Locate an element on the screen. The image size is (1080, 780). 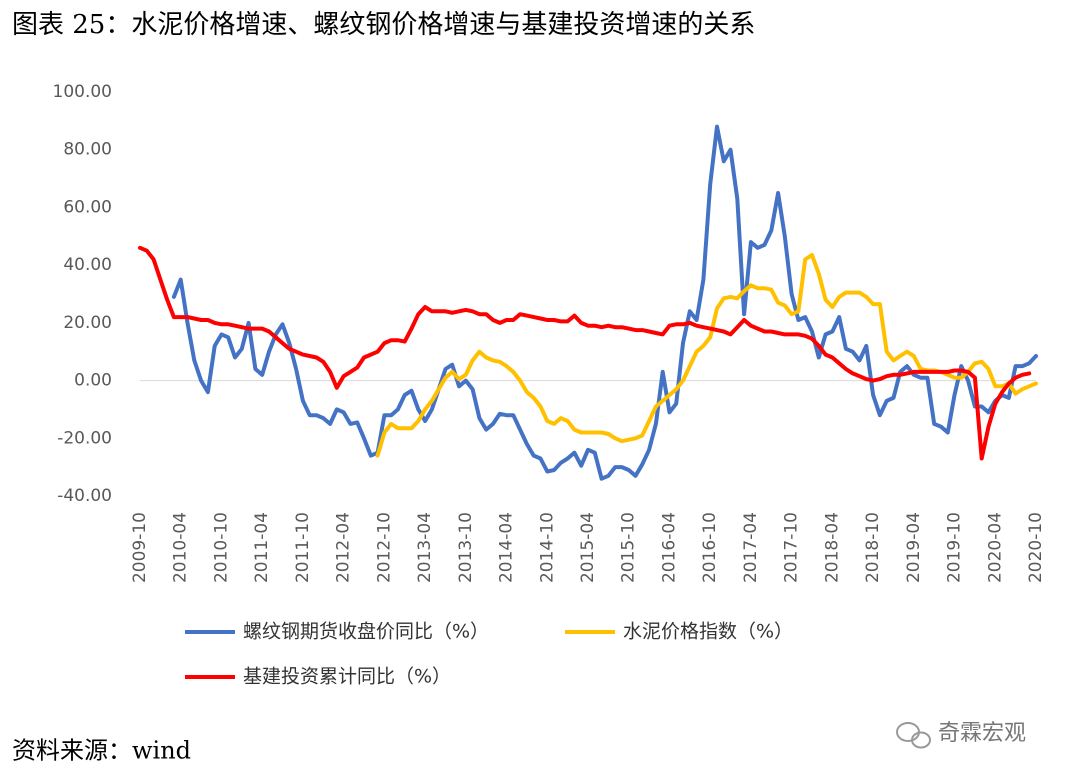
x-tick-label: 2015-10 is located at coordinates (629, 547).